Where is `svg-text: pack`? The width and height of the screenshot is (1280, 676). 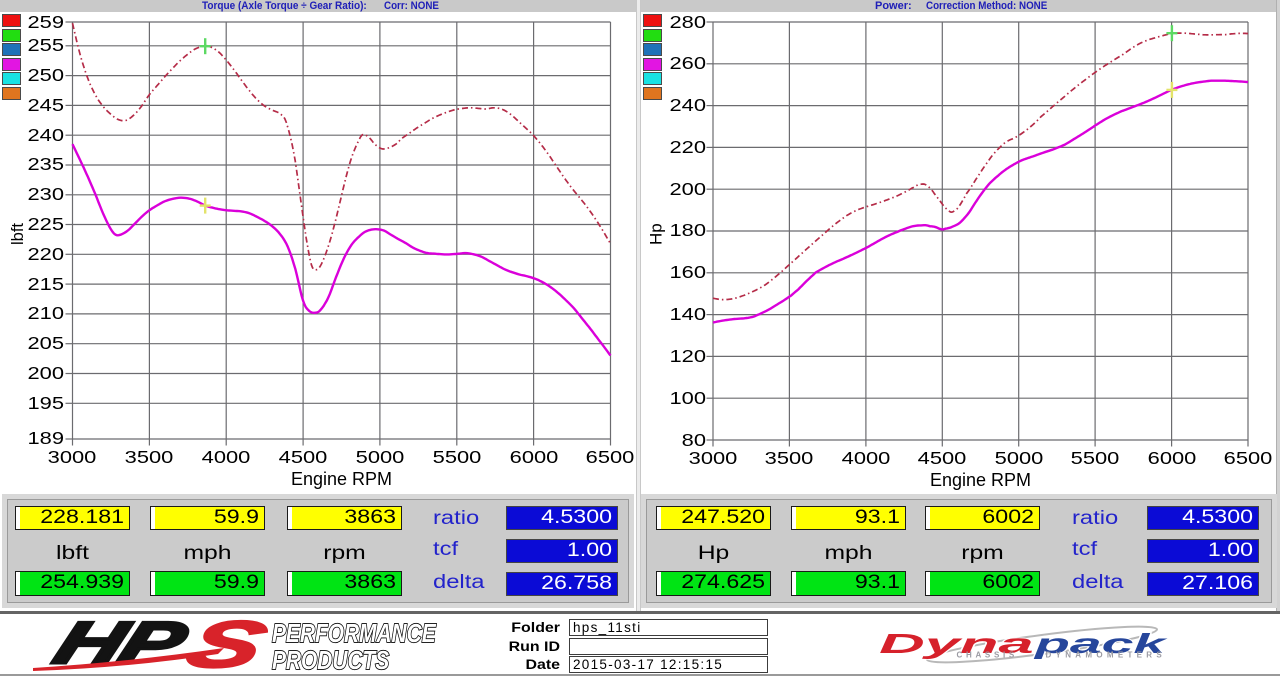 svg-text: pack is located at coordinates (1101, 643).